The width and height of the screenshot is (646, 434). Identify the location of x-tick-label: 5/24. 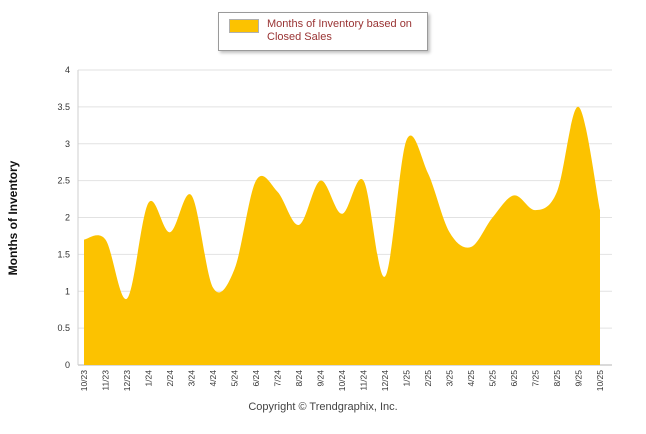
(235, 378).